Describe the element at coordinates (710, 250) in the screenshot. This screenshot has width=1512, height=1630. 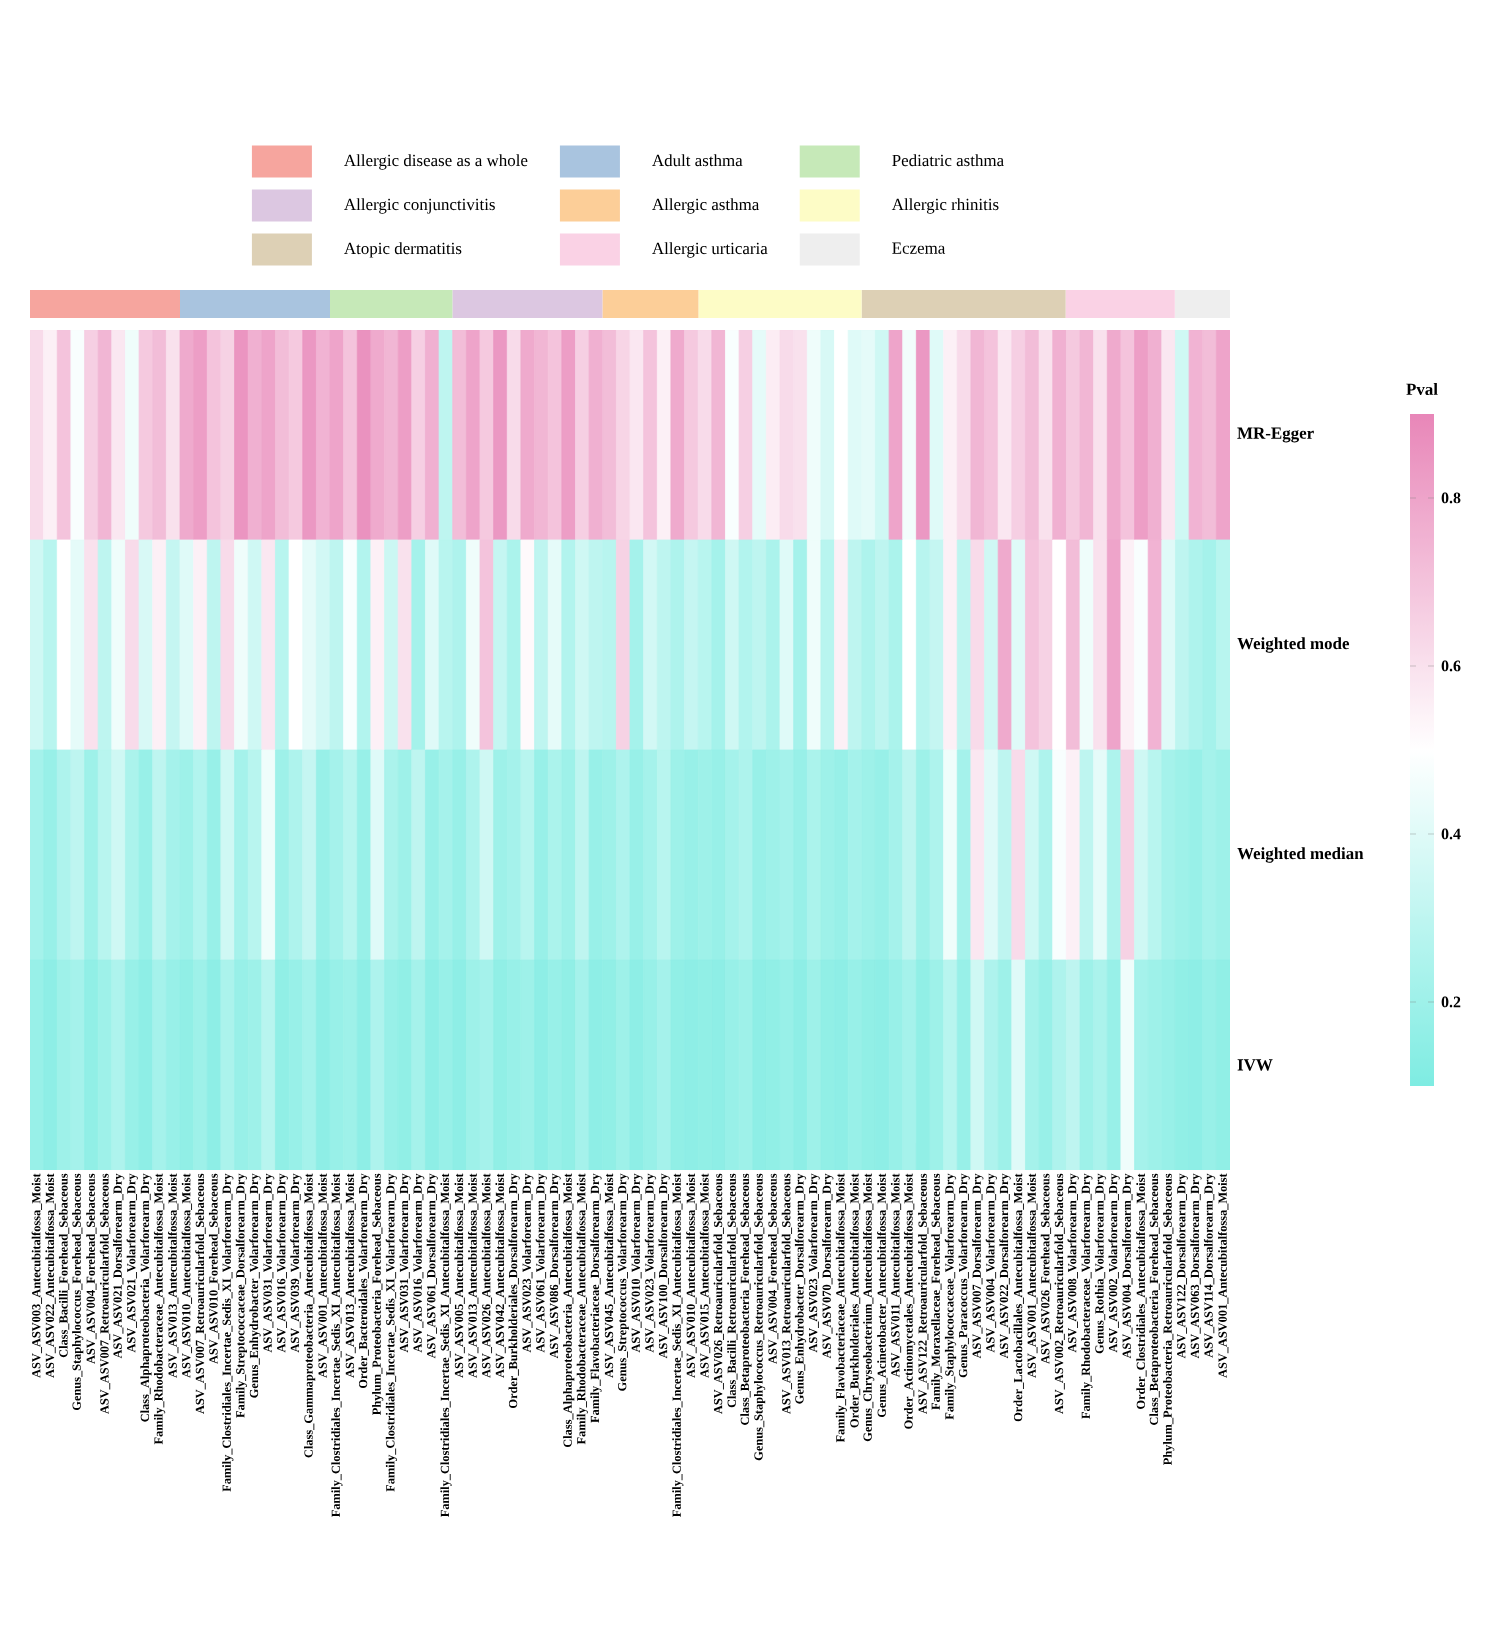
I see `legend-label: Allergic urticaria` at that location.